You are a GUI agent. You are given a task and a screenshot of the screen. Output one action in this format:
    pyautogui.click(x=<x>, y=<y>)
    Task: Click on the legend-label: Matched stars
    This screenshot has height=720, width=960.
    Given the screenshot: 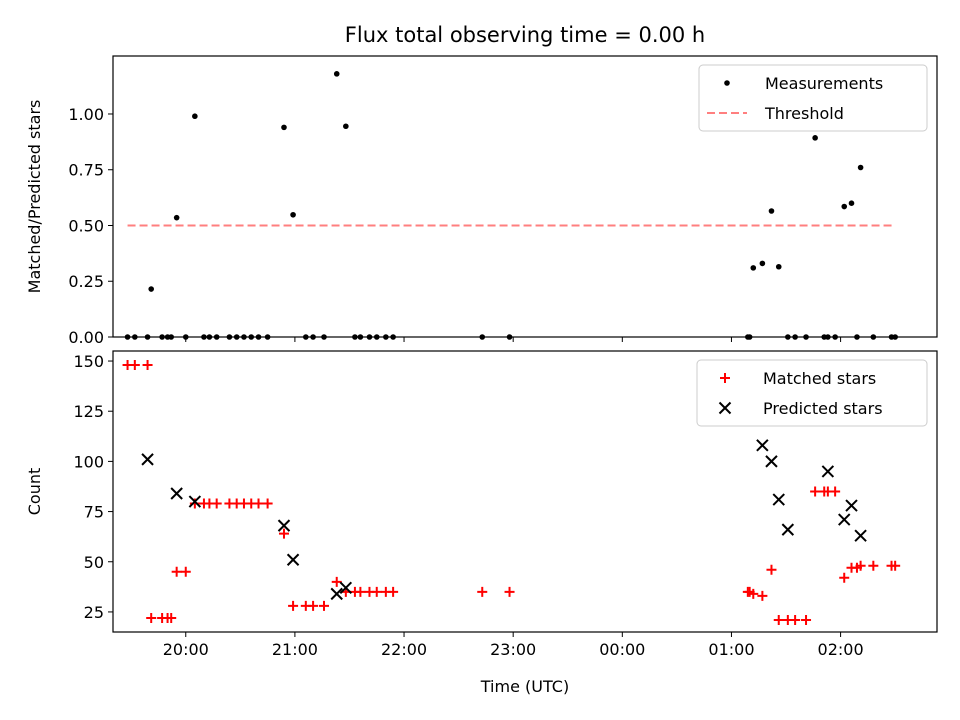 What is the action you would take?
    pyautogui.click(x=819, y=378)
    